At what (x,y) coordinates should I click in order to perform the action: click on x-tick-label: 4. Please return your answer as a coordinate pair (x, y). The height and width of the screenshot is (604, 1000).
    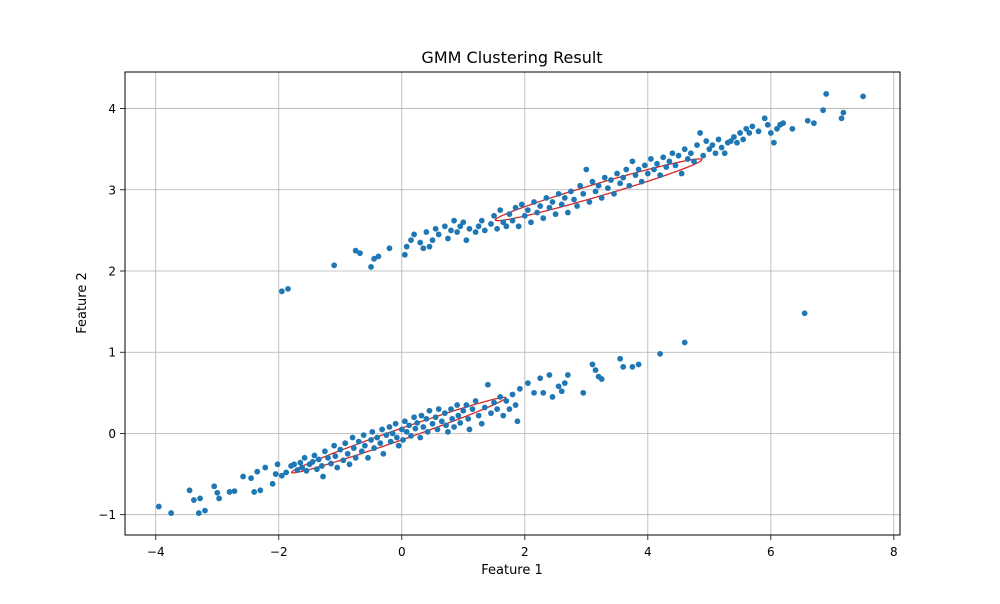
    Looking at the image, I should click on (648, 552).